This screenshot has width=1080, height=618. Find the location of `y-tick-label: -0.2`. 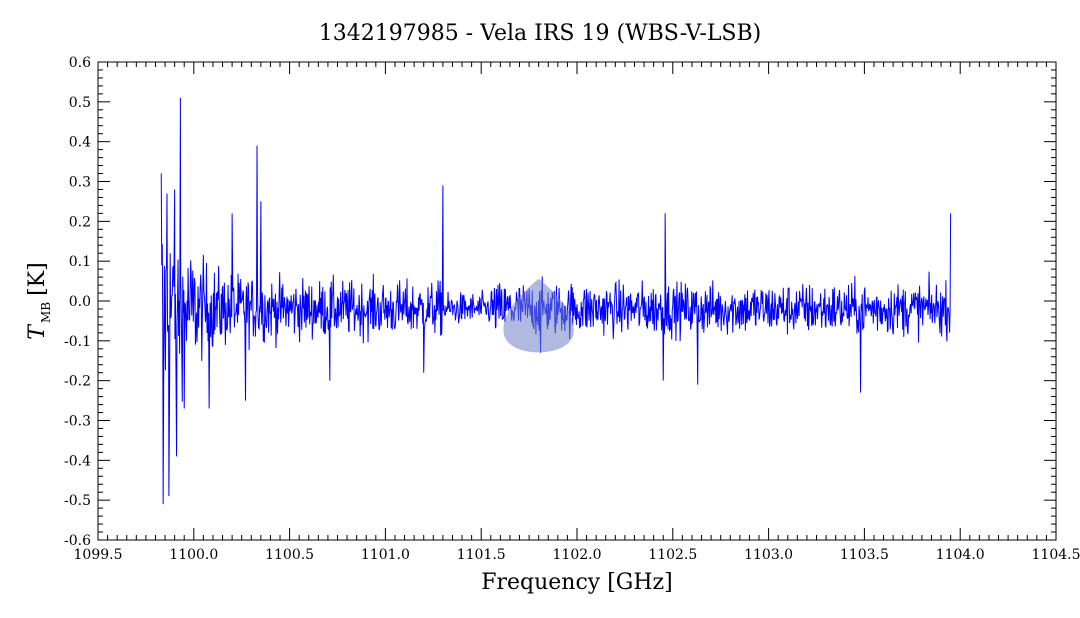

y-tick-label: -0.2 is located at coordinates (77, 382).